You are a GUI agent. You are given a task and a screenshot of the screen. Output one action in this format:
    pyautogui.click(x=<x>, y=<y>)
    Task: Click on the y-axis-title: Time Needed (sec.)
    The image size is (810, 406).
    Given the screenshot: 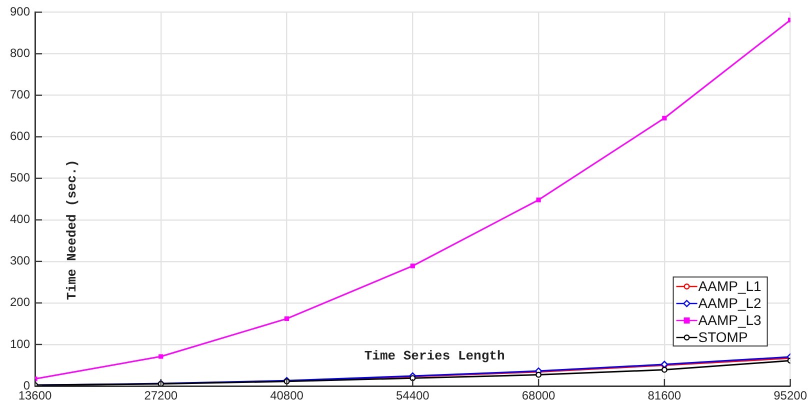 What is the action you would take?
    pyautogui.click(x=72, y=230)
    